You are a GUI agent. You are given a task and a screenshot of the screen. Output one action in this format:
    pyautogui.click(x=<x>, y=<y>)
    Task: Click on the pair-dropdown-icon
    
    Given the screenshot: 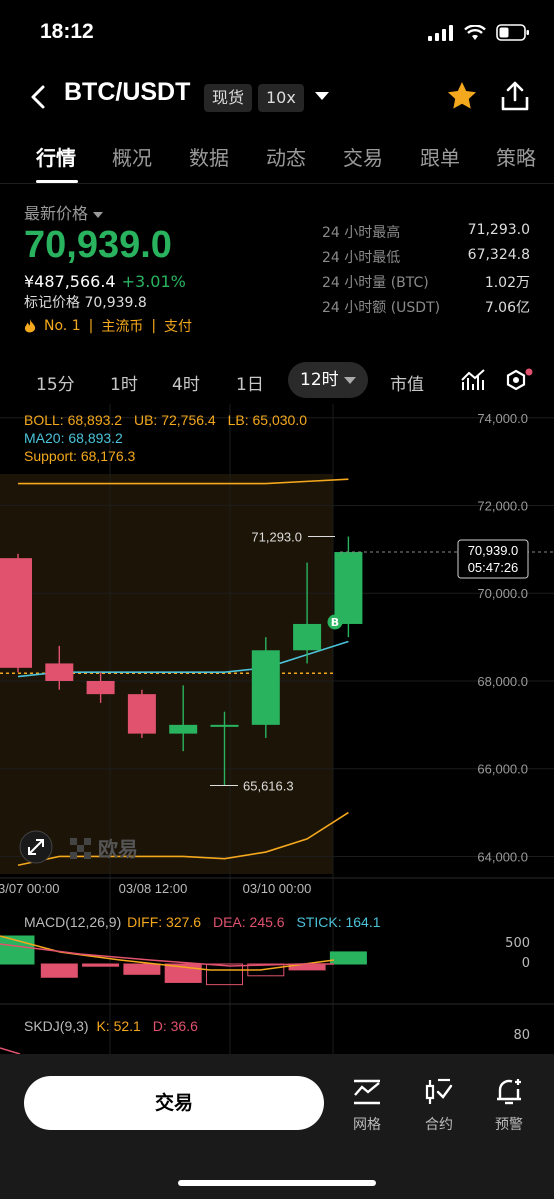 What is the action you would take?
    pyautogui.click(x=322, y=96)
    